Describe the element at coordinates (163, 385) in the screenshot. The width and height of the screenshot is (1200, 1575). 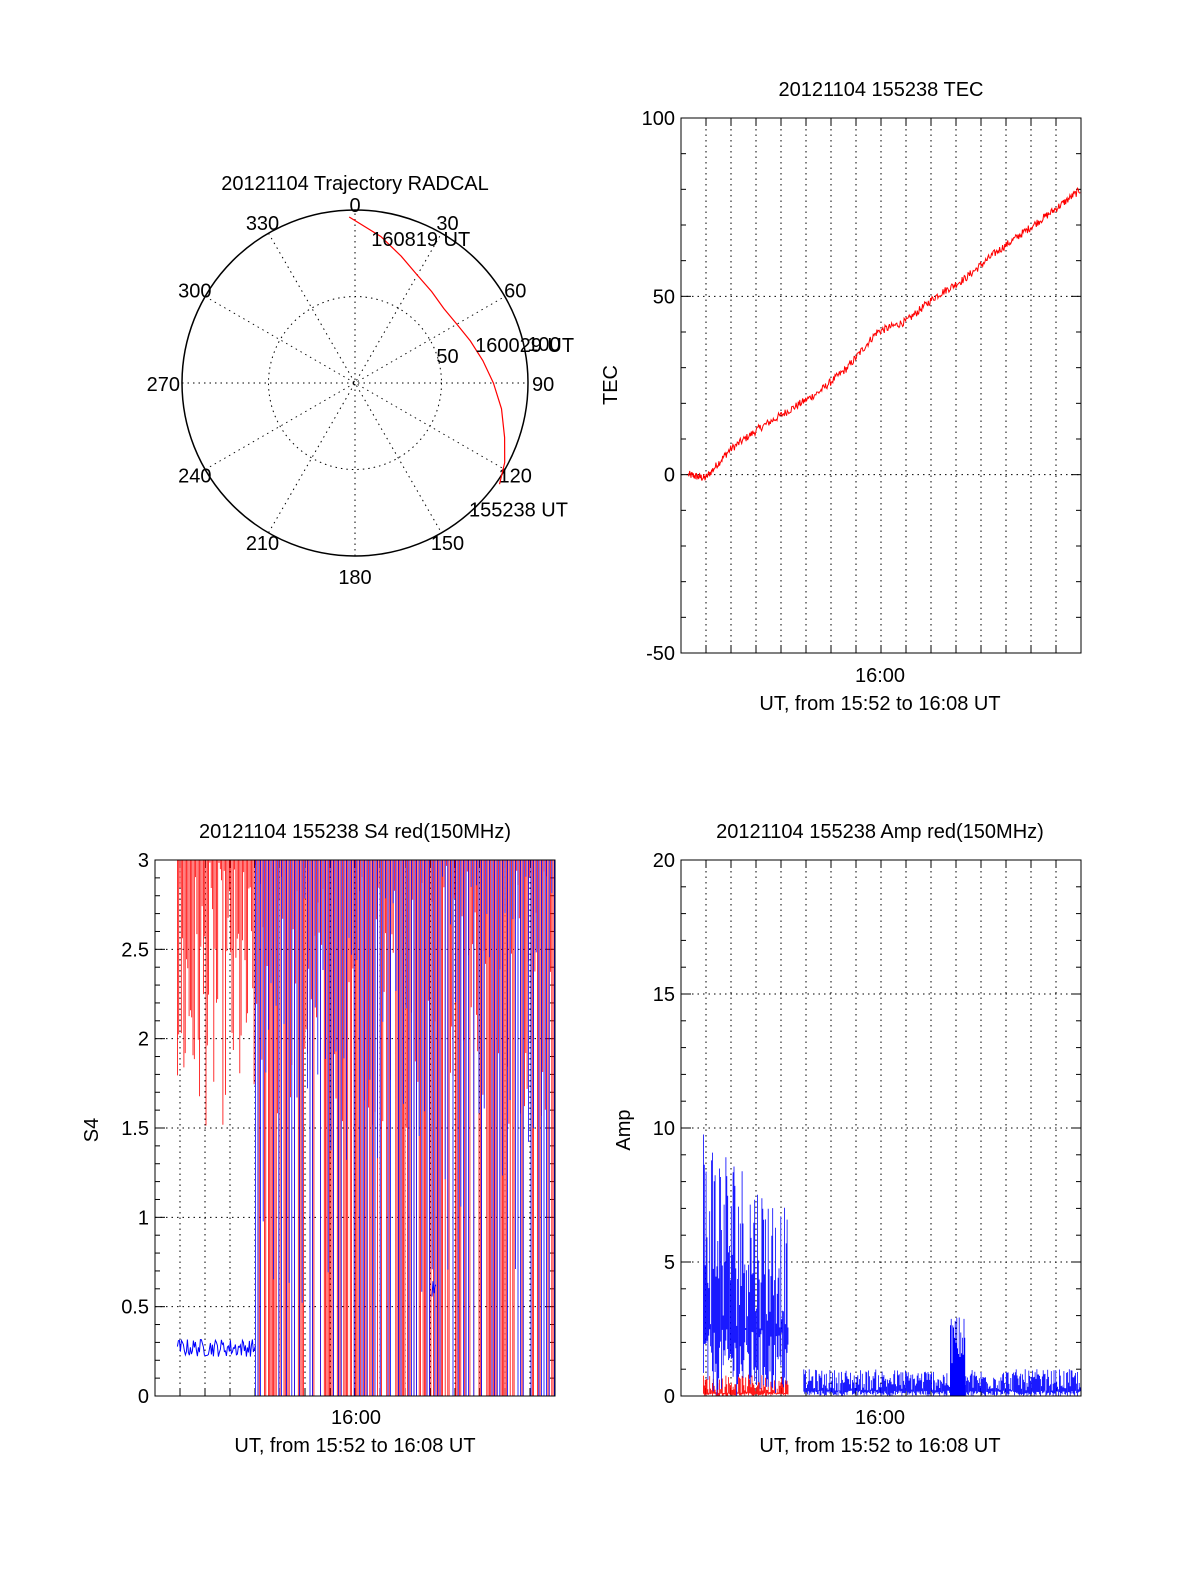
I see `polar-angle-label: 270` at that location.